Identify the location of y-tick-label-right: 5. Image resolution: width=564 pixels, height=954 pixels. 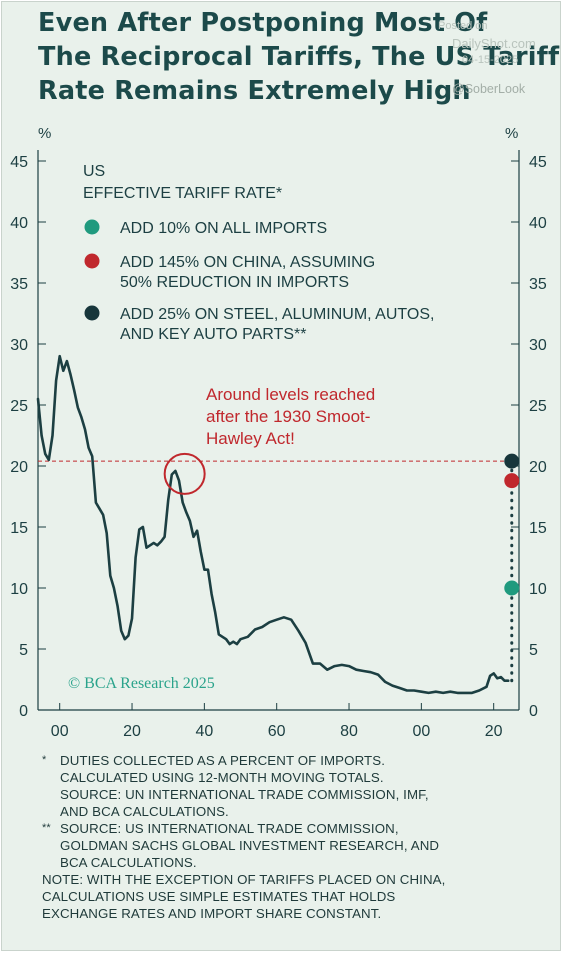
(533, 650).